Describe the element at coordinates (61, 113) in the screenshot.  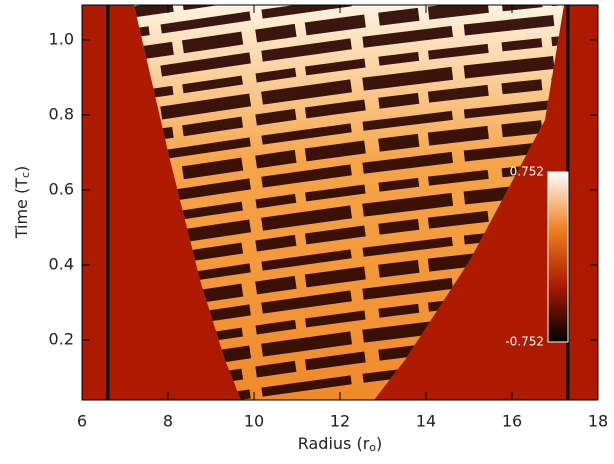
I see `y-tick-label: 0.8` at that location.